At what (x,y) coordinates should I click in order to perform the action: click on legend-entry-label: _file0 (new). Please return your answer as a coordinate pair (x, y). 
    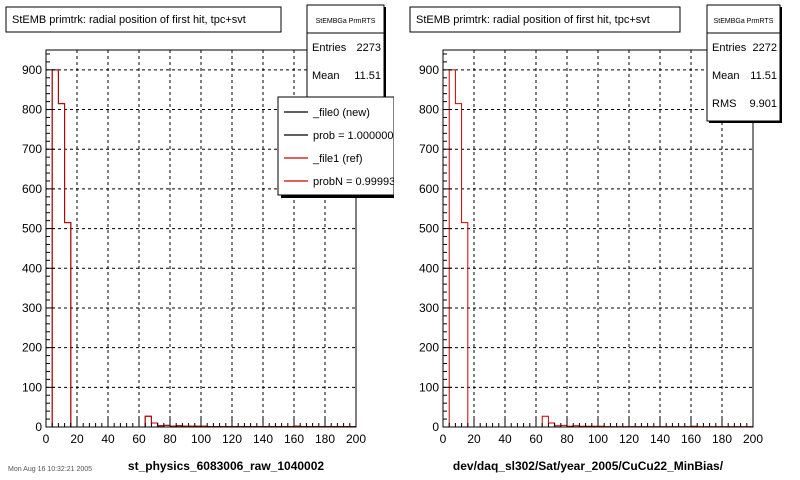
    Looking at the image, I should click on (341, 113).